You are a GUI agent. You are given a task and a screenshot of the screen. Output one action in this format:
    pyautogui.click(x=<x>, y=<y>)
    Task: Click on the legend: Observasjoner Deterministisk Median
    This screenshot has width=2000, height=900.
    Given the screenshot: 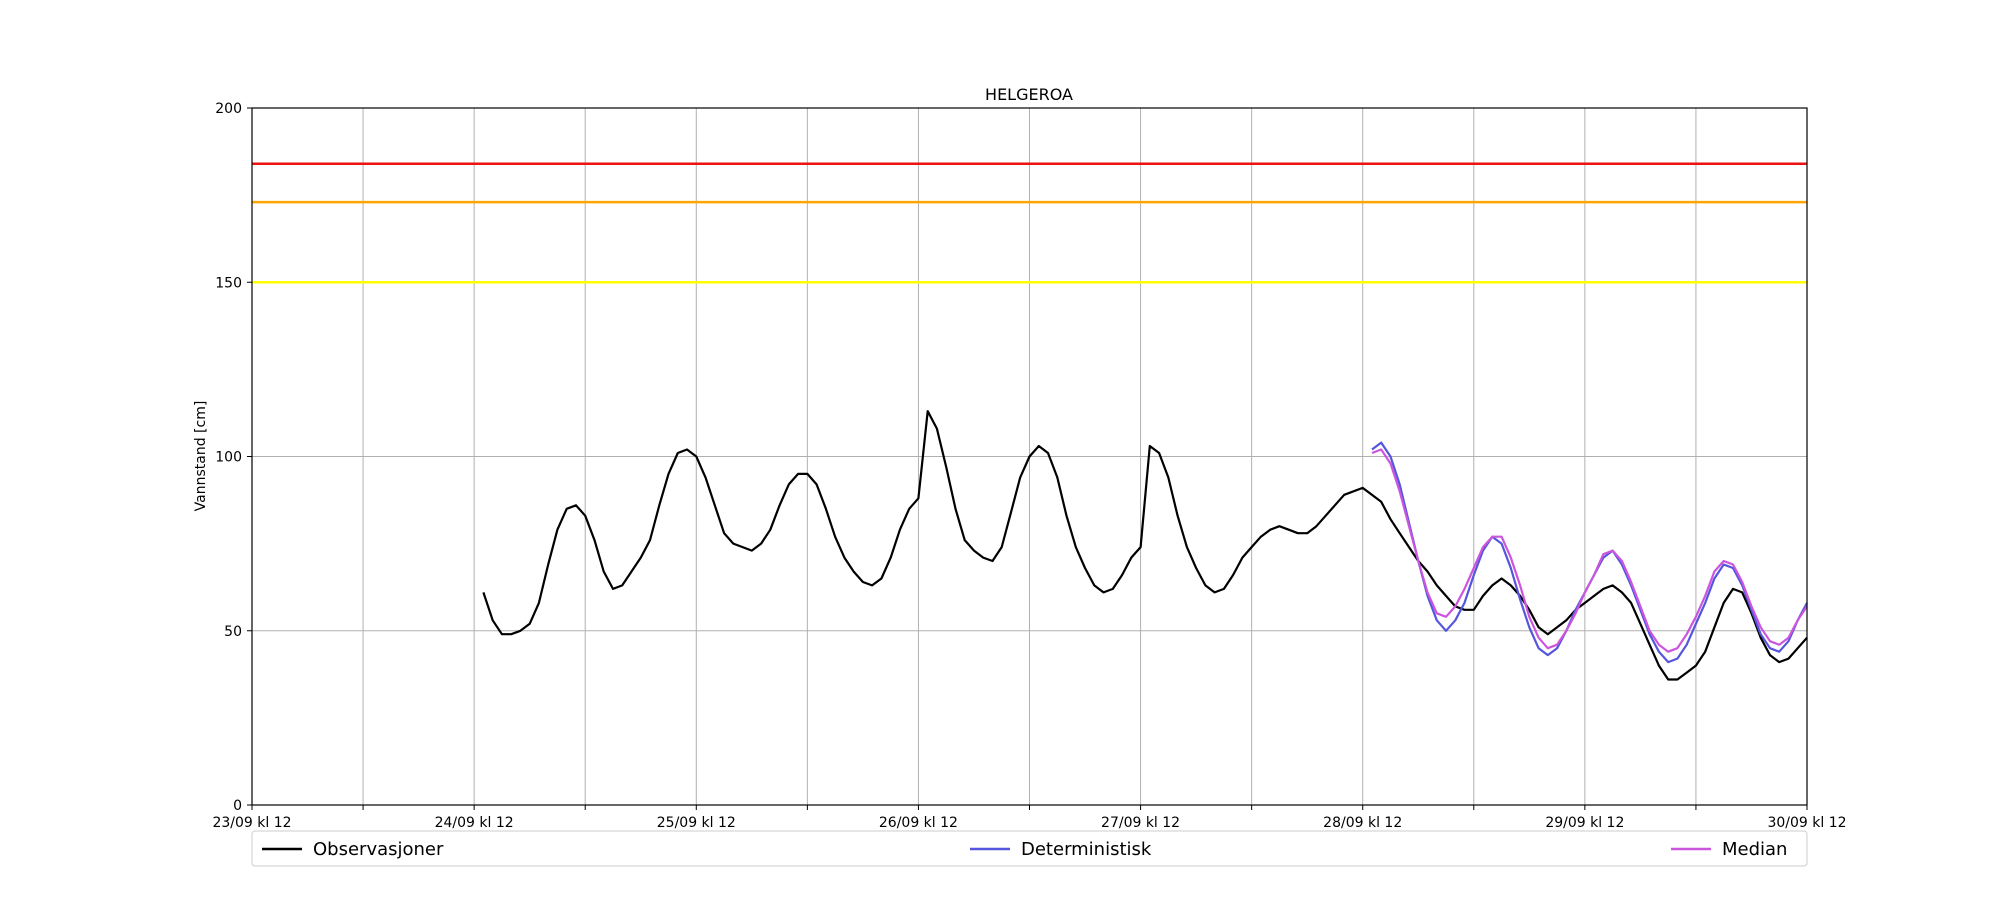 What is the action you would take?
    pyautogui.click(x=1029, y=848)
    